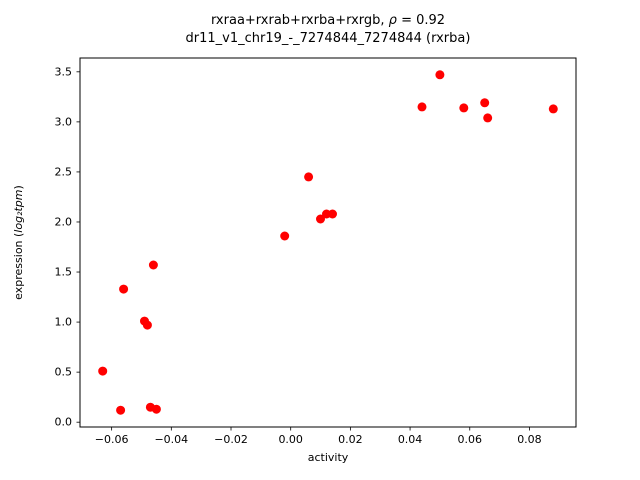 The height and width of the screenshot is (480, 640). What do you see at coordinates (64, 121) in the screenshot?
I see `y-tick-label: 3.0` at bounding box center [64, 121].